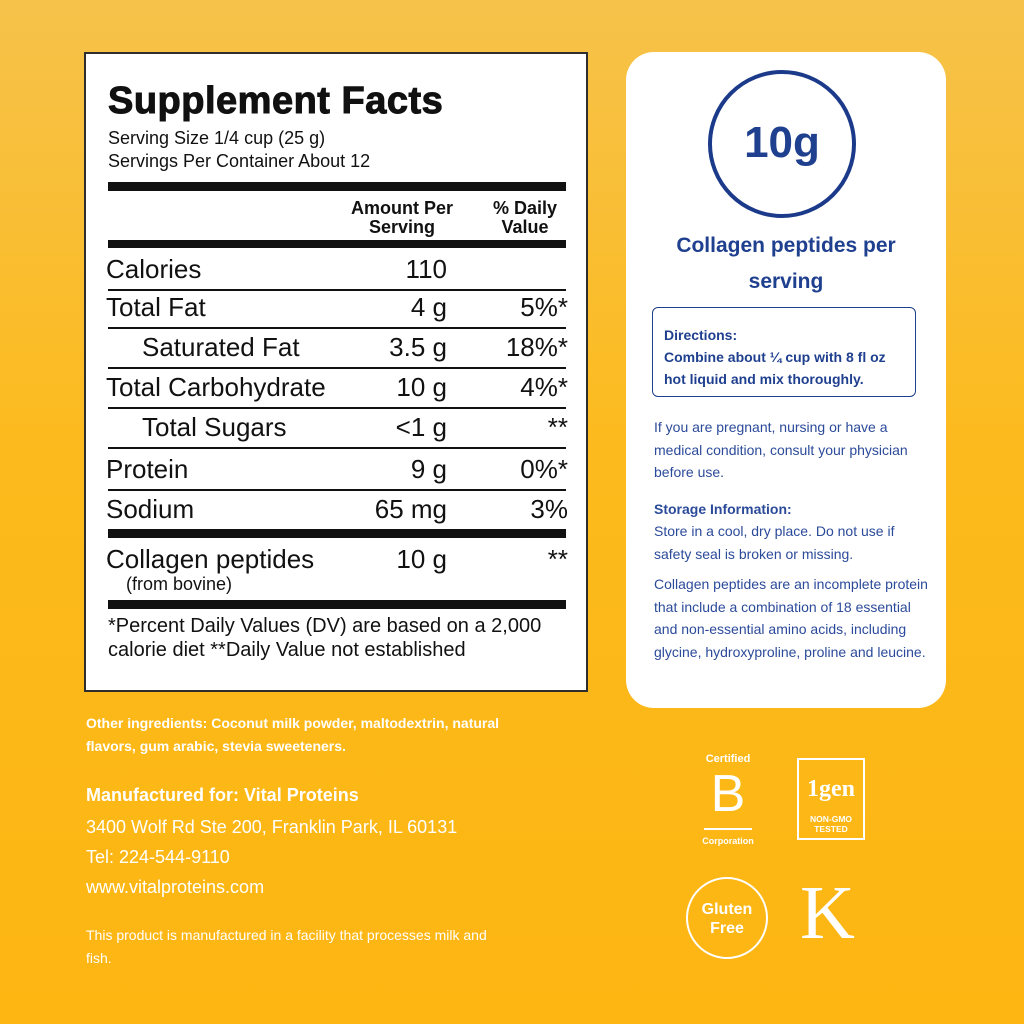 The width and height of the screenshot is (1024, 1024). What do you see at coordinates (222, 795) in the screenshot?
I see `manufacturer: Manufactured for: Vital Proteins` at bounding box center [222, 795].